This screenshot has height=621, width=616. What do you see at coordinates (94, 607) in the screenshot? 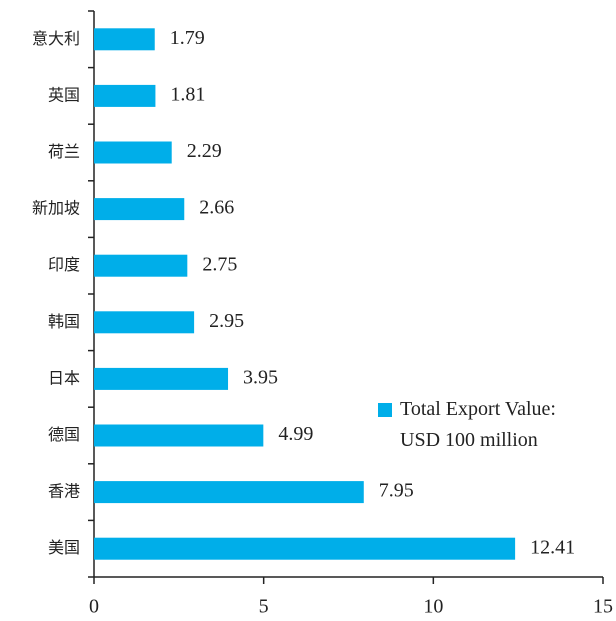
I see `x-tick-label: 0` at bounding box center [94, 607].